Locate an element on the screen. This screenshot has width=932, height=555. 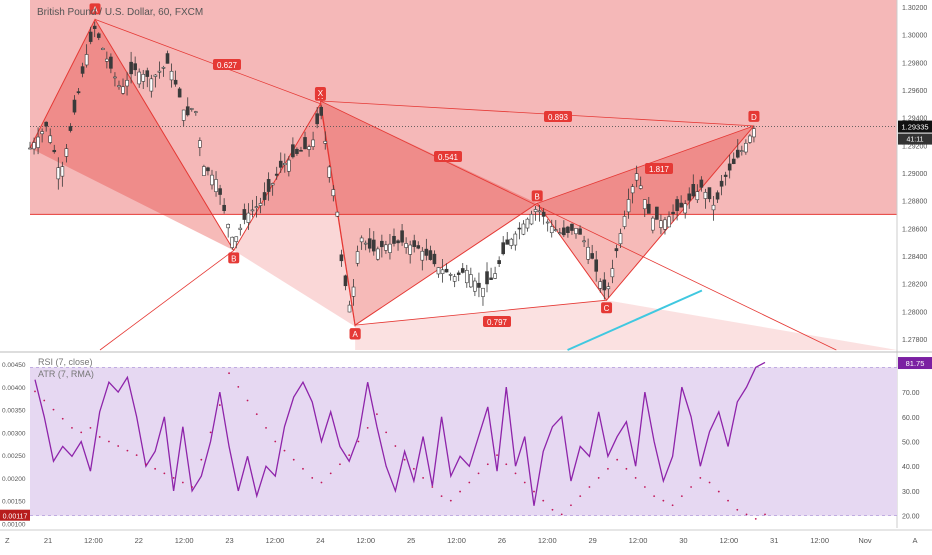
pattern1-point-b-bg is located at coordinates (234, 258).